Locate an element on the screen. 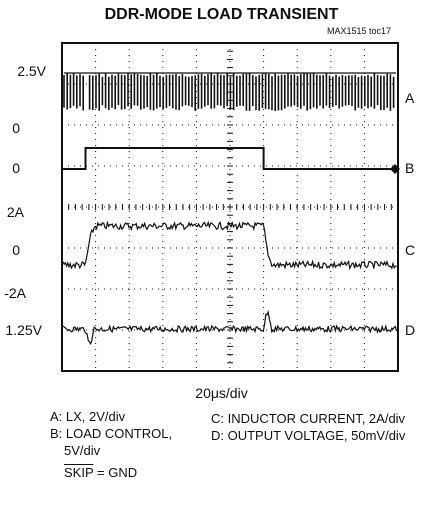  skip-note: SKIP = GND is located at coordinates (100, 472).